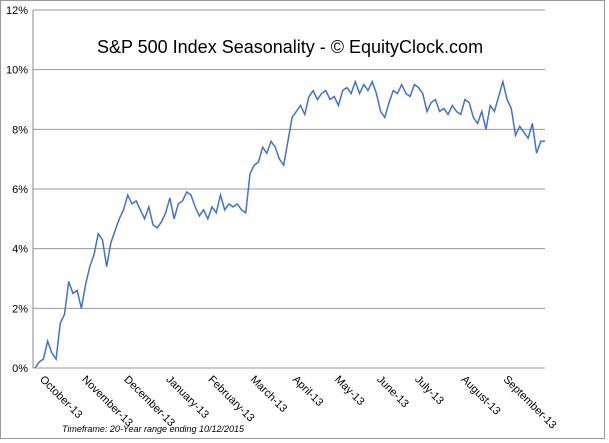 This screenshot has width=609, height=443. What do you see at coordinates (20, 309) in the screenshot?
I see `y-tick-label: 2%` at bounding box center [20, 309].